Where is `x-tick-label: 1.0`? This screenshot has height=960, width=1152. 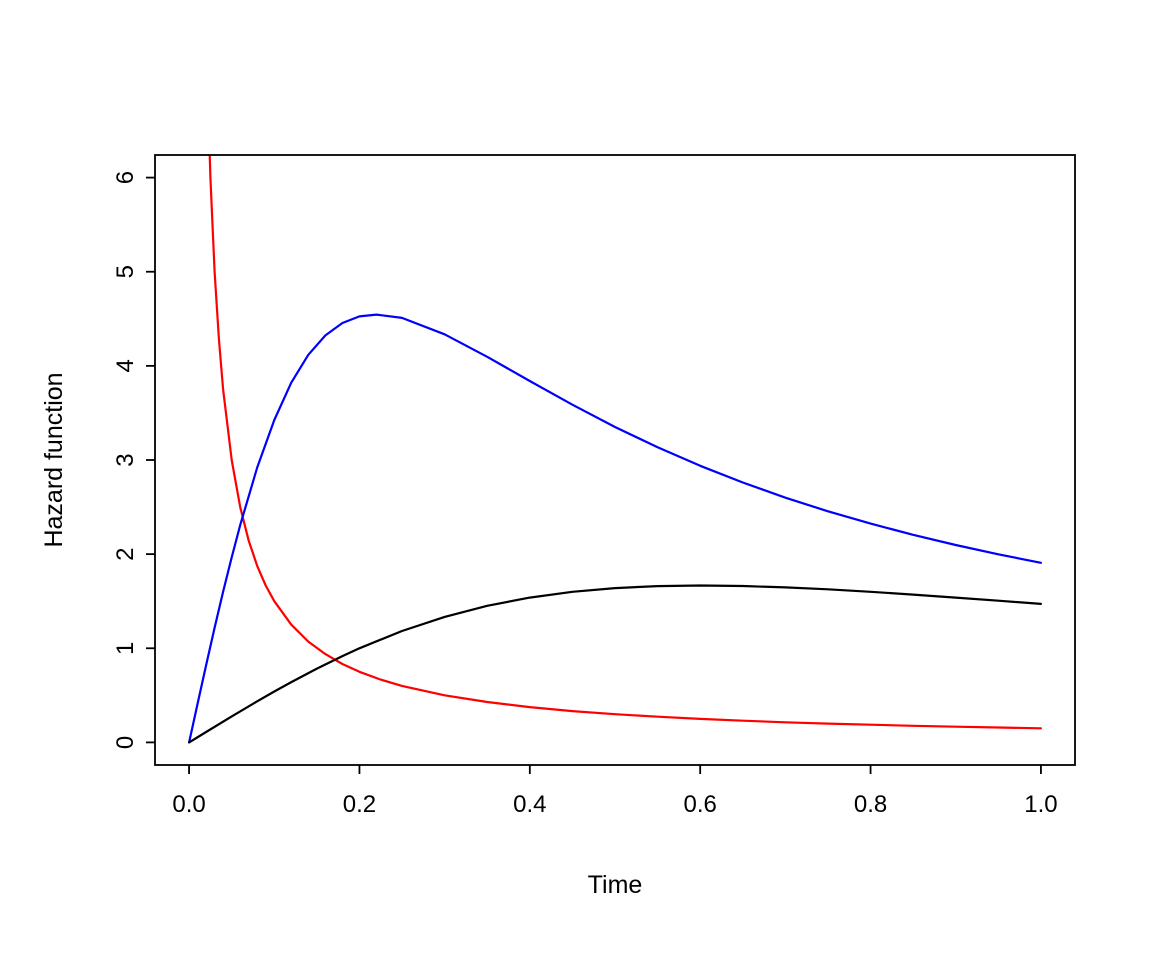
x-tick-label: 1.0 is located at coordinates (1040, 804).